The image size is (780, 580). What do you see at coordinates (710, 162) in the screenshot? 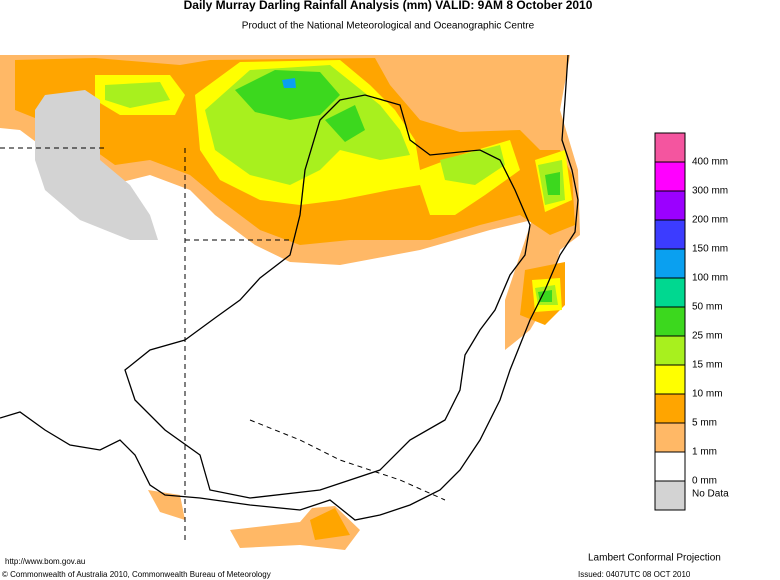
I see `legend-label: 400 mm` at bounding box center [710, 162].